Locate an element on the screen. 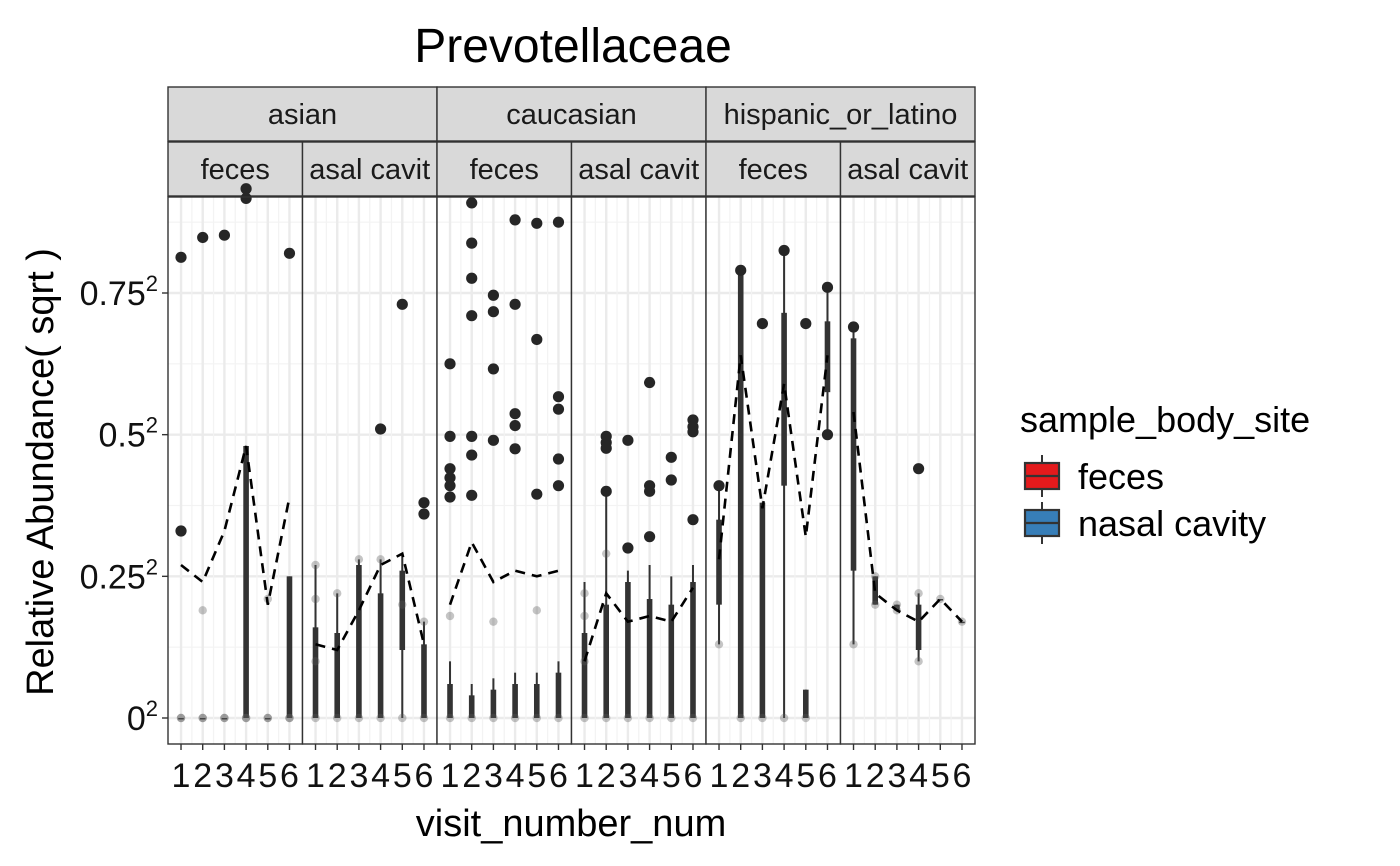 The image size is (1400, 866). legend-label: nasal cavity is located at coordinates (1172, 523).